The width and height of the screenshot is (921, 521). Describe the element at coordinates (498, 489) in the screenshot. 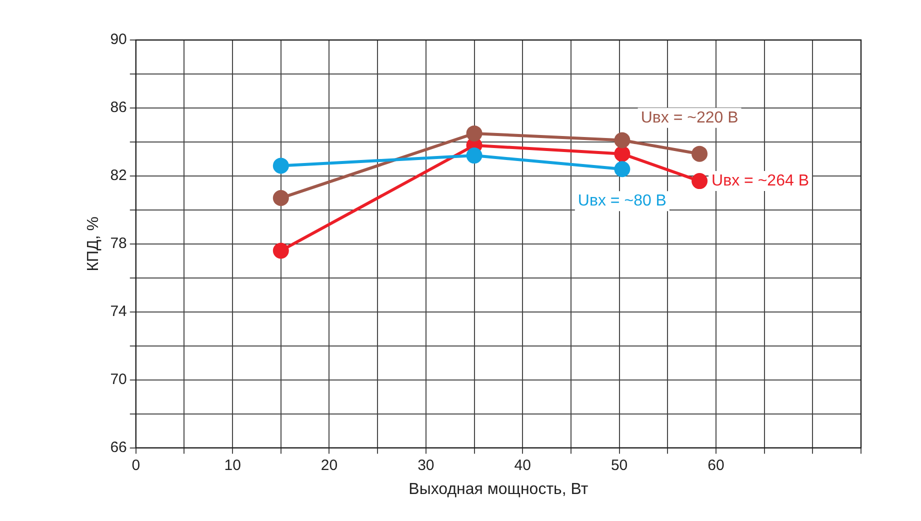

I see `x-axis-title: Выходная мощность, Вт` at that location.